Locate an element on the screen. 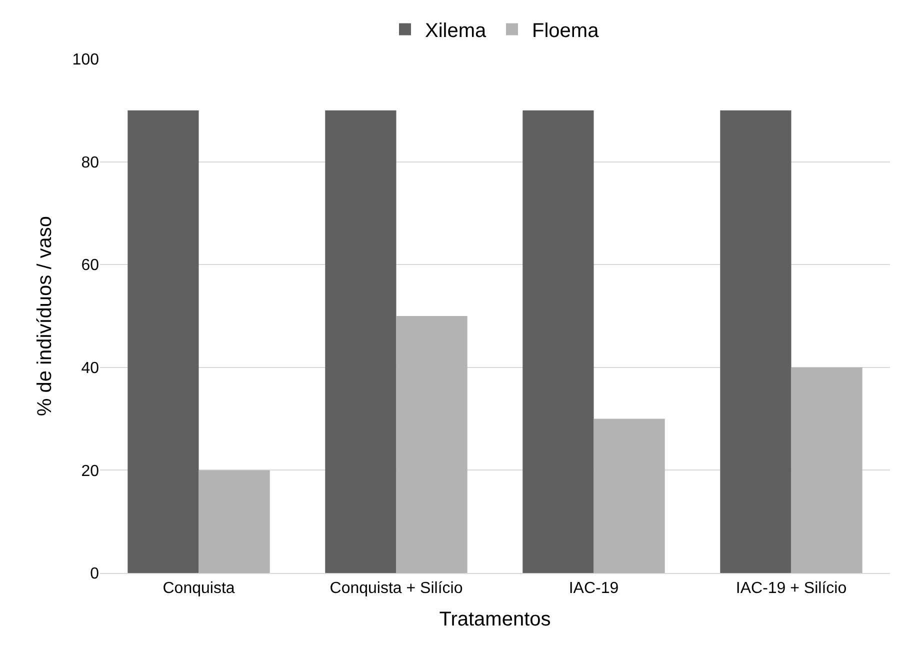  y-tick-label: 80 is located at coordinates (90, 163).